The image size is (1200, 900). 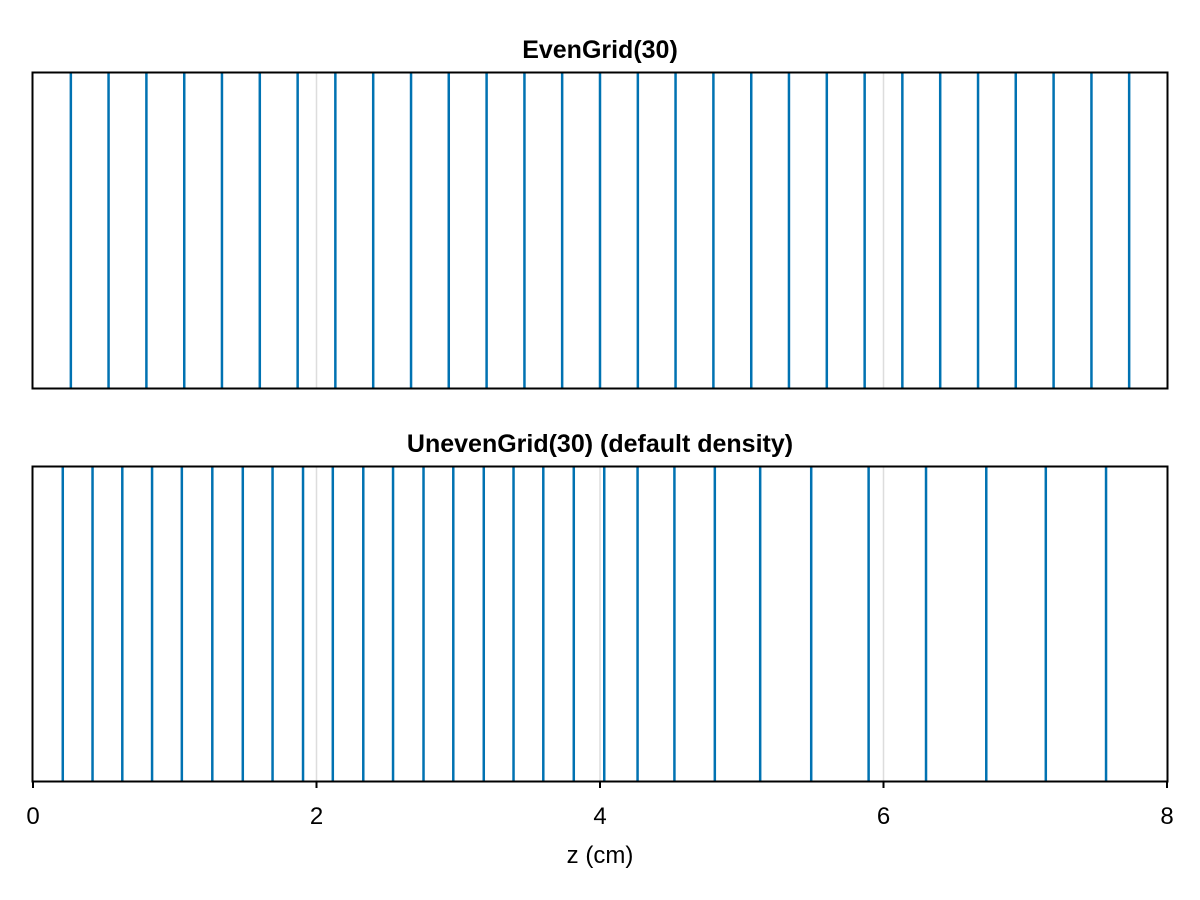 What do you see at coordinates (599, 816) in the screenshot?
I see `x-tick-label: 4` at bounding box center [599, 816].